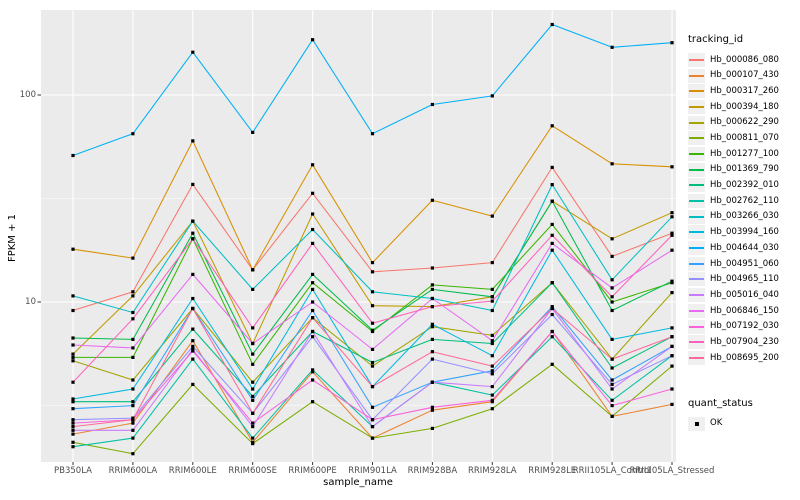 Image resolution: width=800 pixels, height=500 pixels. What do you see at coordinates (358, 482) in the screenshot?
I see `x-axis-title: sample_name` at bounding box center [358, 482].